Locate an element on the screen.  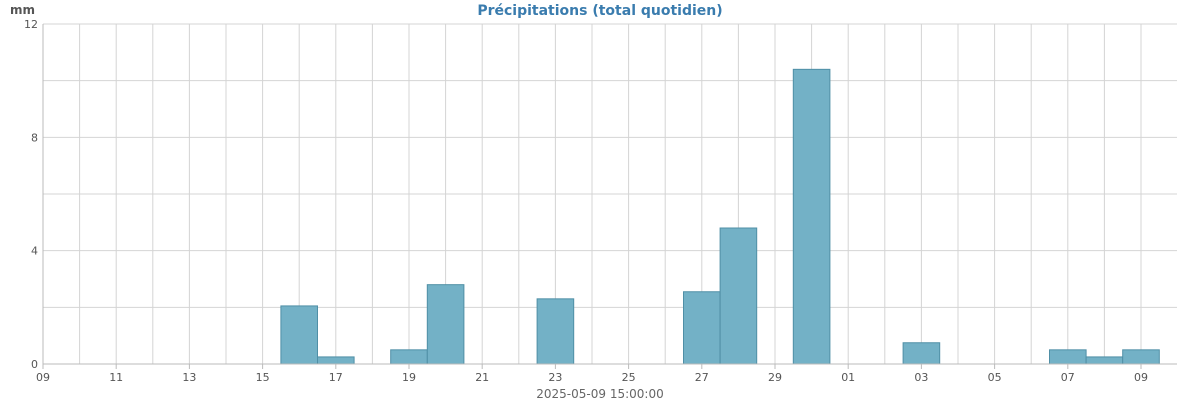
x-tick-label: 17 is located at coordinates (336, 377).